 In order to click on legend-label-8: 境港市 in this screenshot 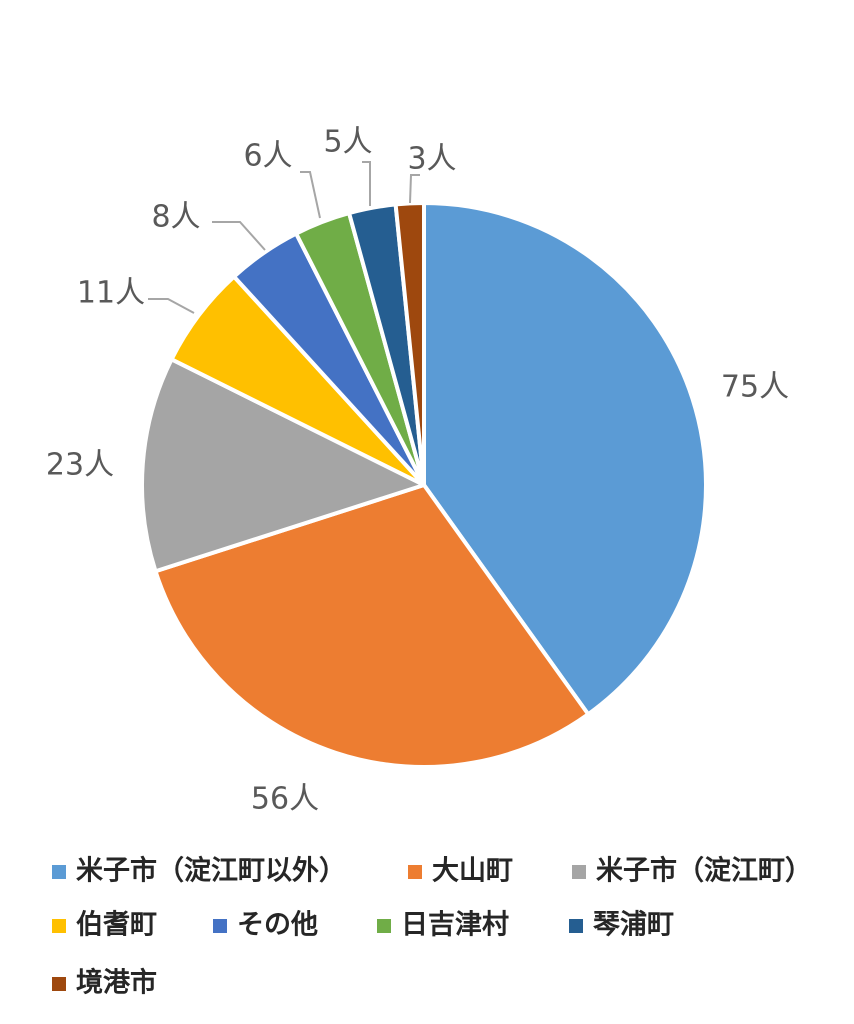, I will do `click(116, 983)`.